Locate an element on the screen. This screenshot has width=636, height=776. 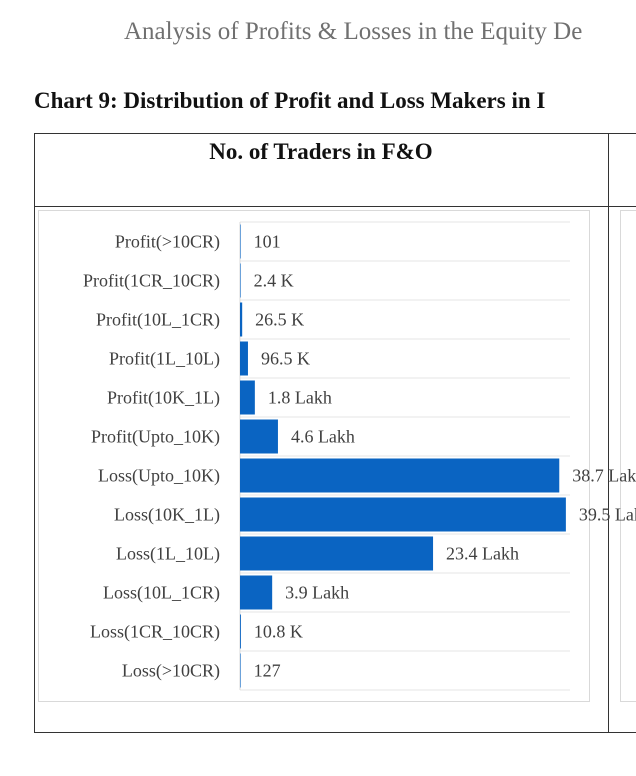
adjacent-chart-border is located at coordinates (628, 456).